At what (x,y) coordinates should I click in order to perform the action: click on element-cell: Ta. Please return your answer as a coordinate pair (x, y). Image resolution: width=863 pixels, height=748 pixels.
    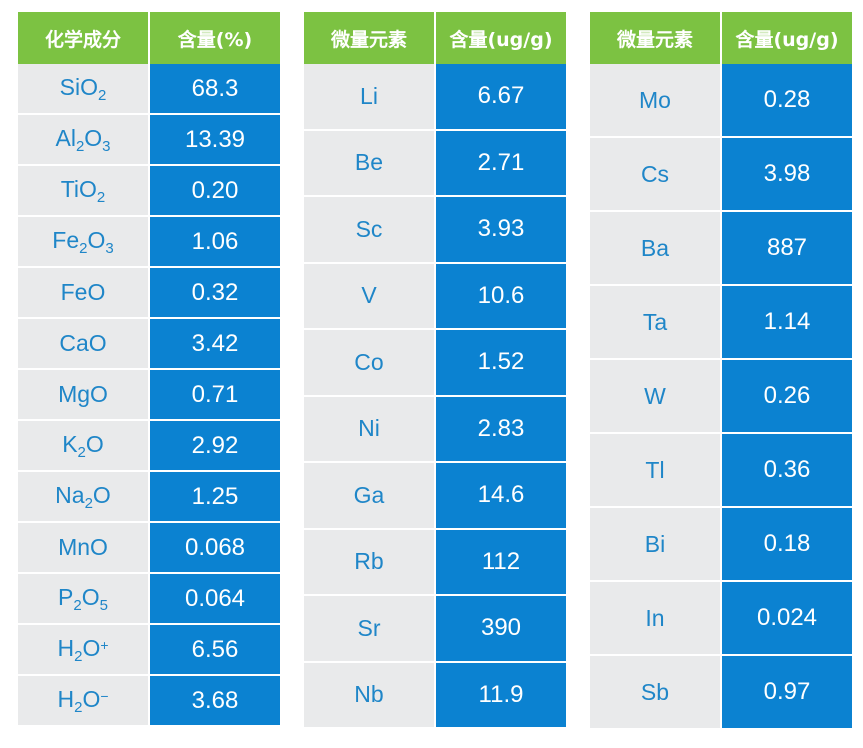
    Looking at the image, I should click on (655, 323).